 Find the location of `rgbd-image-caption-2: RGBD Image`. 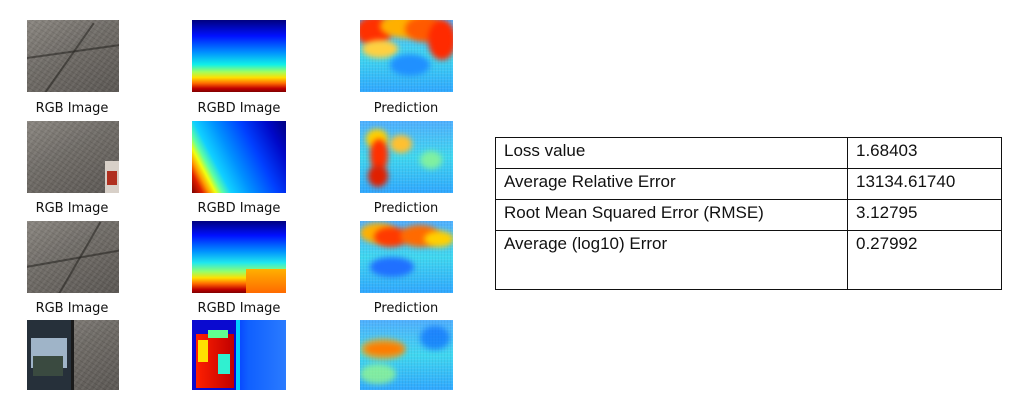

rgbd-image-caption-2: RGBD Image is located at coordinates (239, 208).